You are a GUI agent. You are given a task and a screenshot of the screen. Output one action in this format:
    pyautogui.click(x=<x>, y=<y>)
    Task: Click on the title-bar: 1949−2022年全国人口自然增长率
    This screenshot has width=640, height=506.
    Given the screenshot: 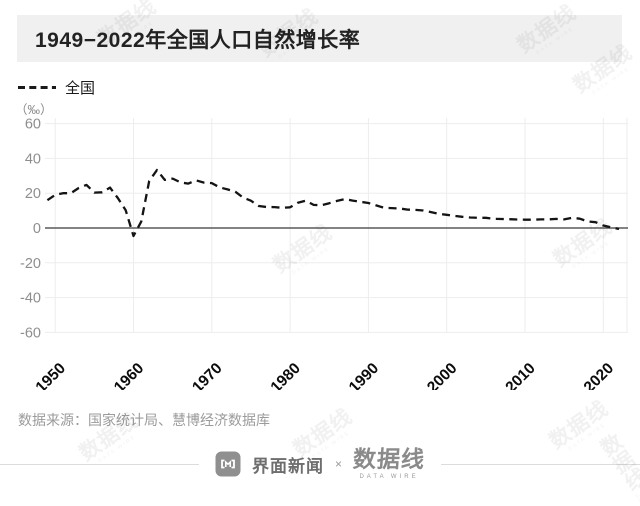 What is the action you would take?
    pyautogui.click(x=319, y=38)
    